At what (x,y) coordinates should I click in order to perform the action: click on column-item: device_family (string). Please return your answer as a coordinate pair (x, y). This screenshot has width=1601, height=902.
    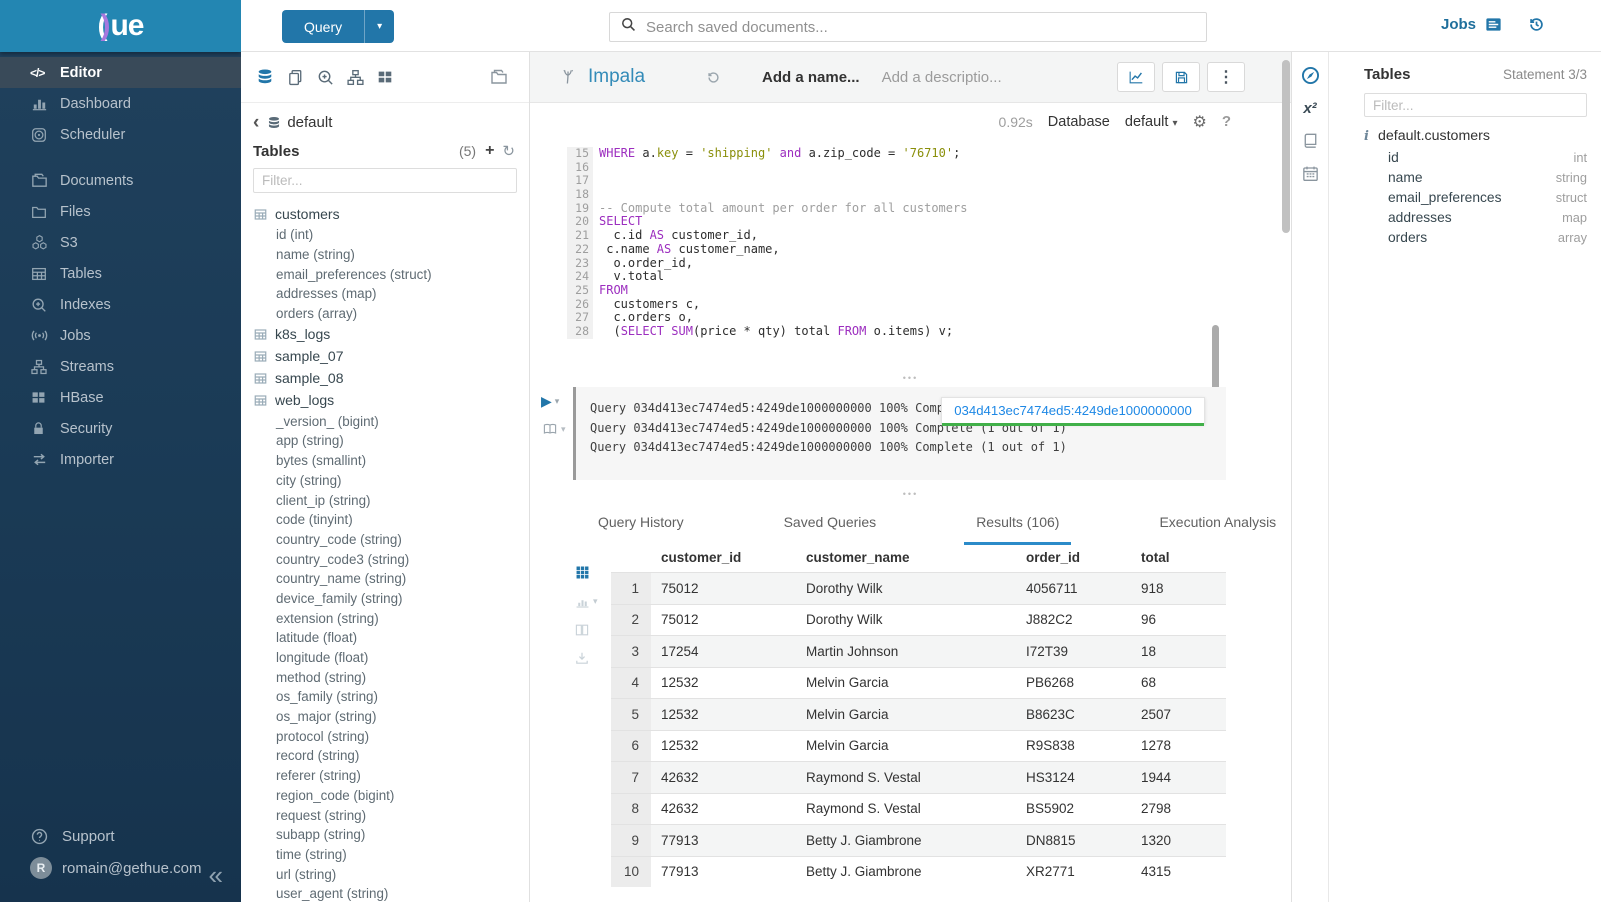
    Looking at the image, I should click on (339, 598).